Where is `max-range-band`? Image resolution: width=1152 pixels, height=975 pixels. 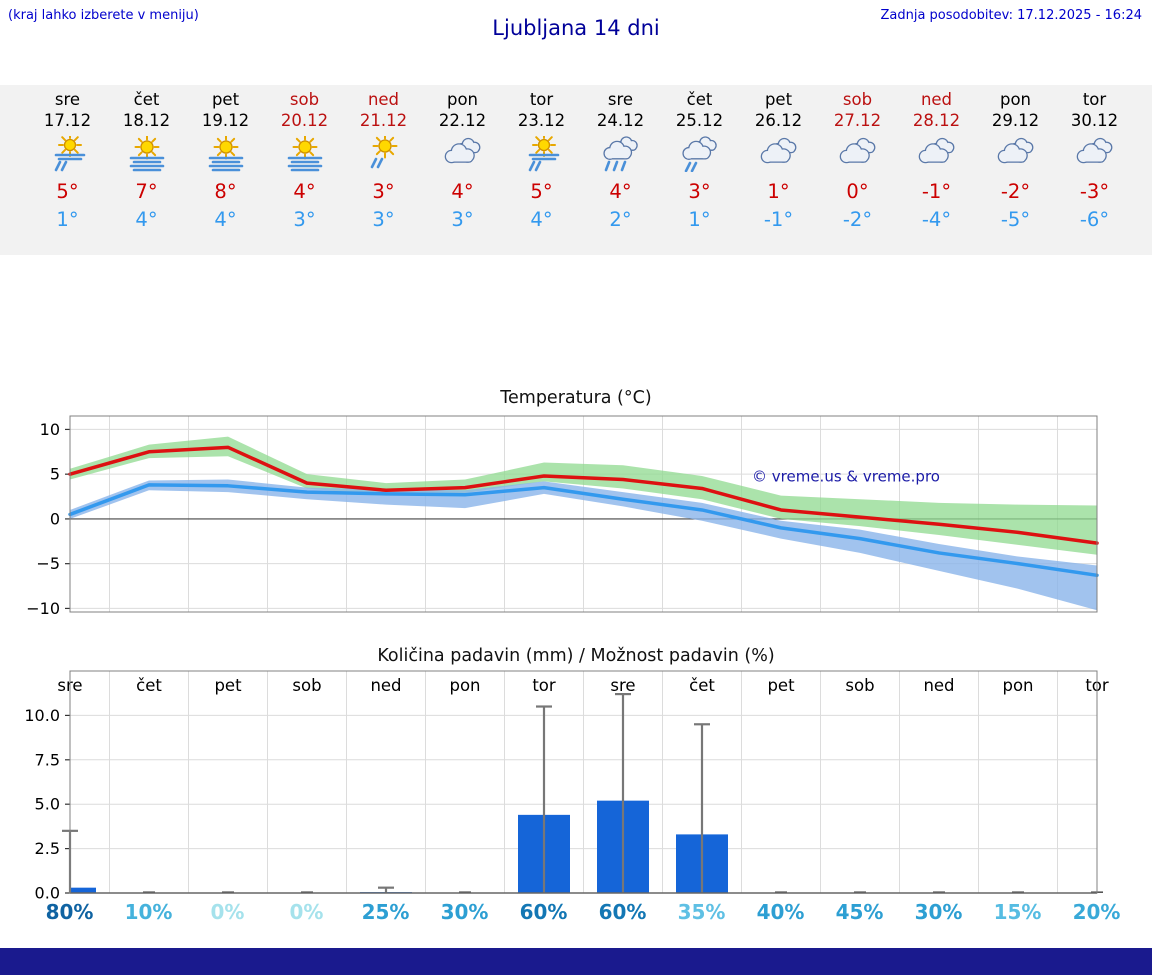
max-range-band is located at coordinates (583, 495).